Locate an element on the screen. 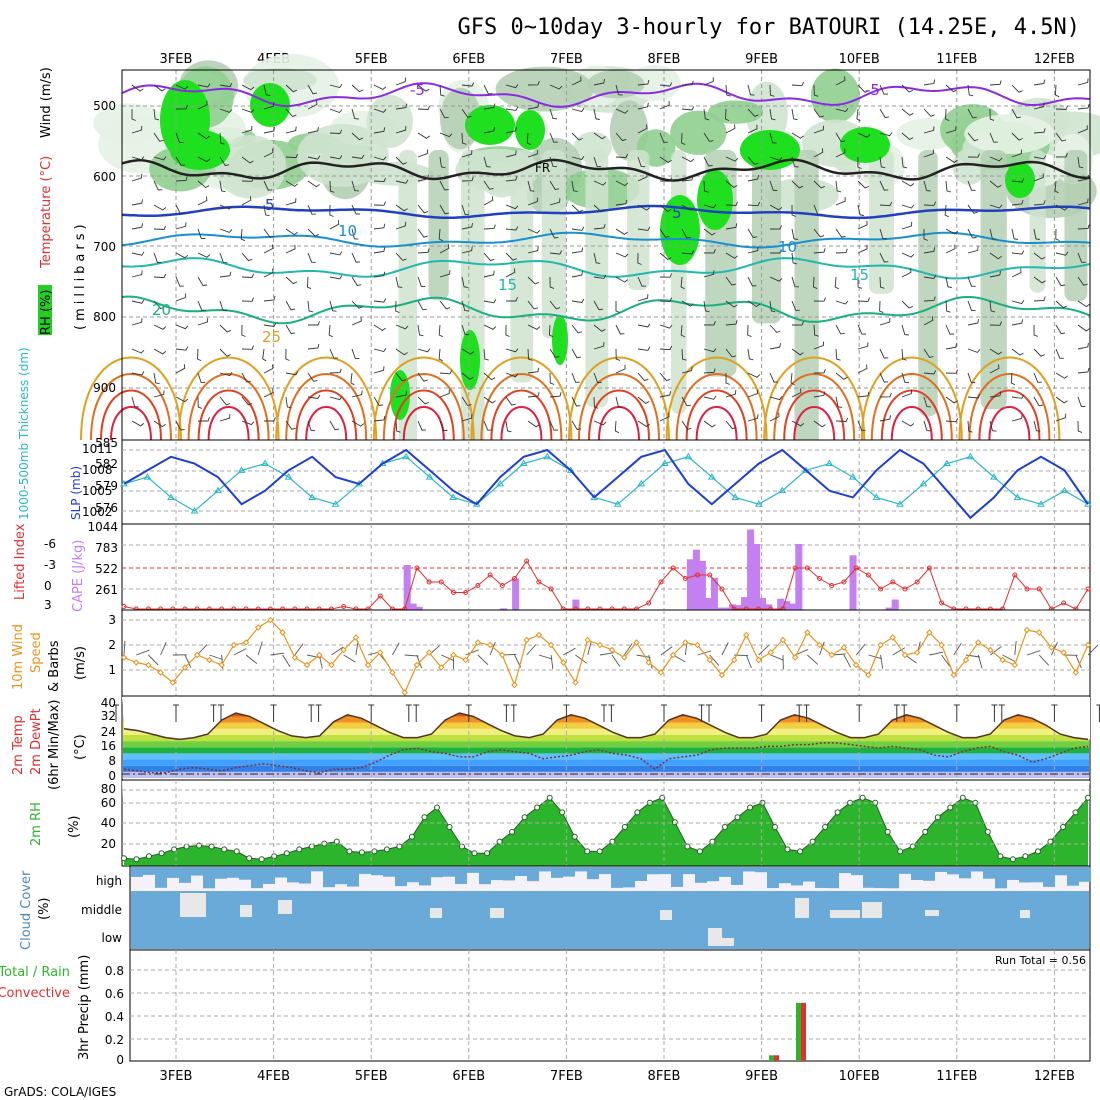 This screenshot has height=1100, width=1100. dewpt-line is located at coordinates (606, 758).